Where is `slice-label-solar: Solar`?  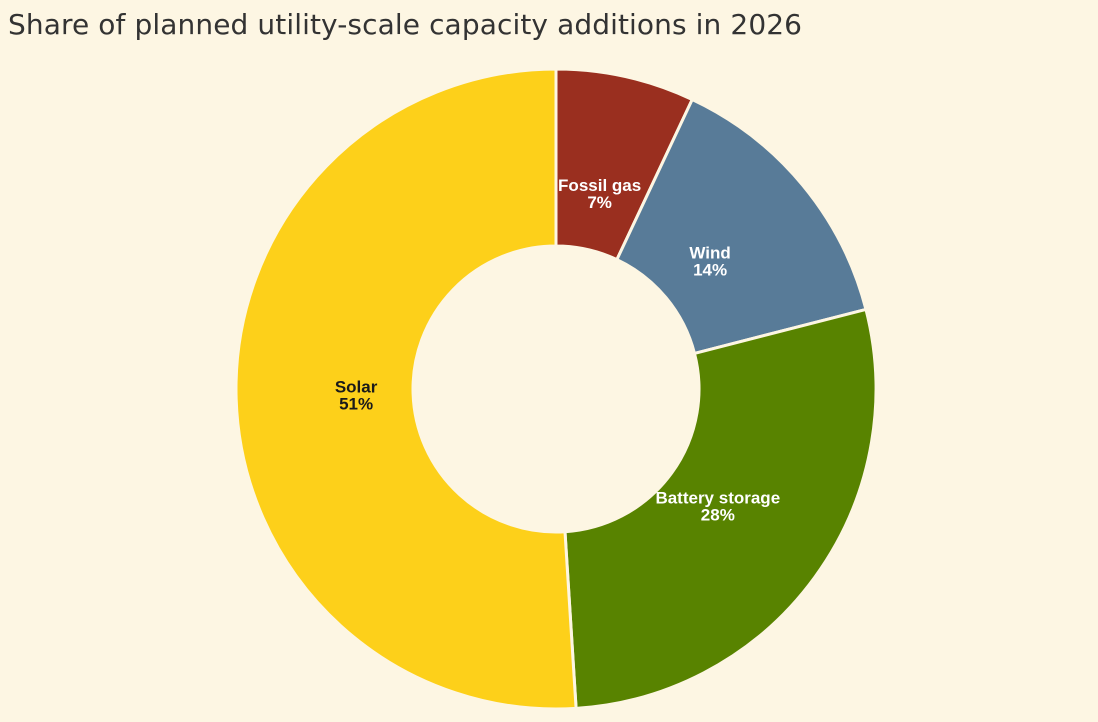
slice-label-solar: Solar is located at coordinates (356, 386).